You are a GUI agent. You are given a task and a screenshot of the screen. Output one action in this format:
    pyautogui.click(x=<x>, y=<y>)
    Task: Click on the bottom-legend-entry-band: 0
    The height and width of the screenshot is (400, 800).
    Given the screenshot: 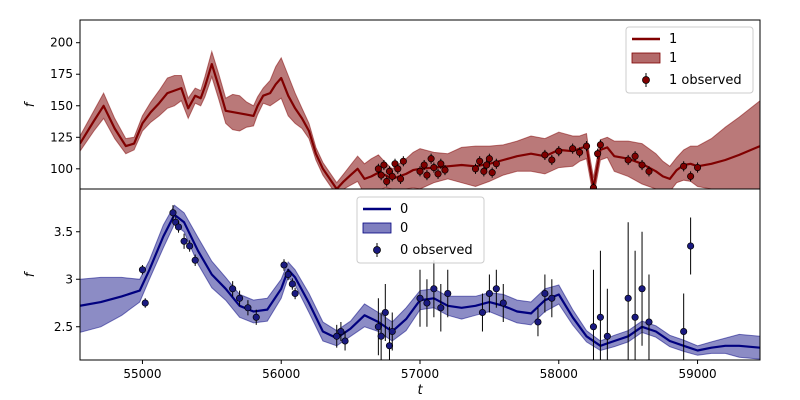 What is the action you would take?
    pyautogui.click(x=404, y=228)
    